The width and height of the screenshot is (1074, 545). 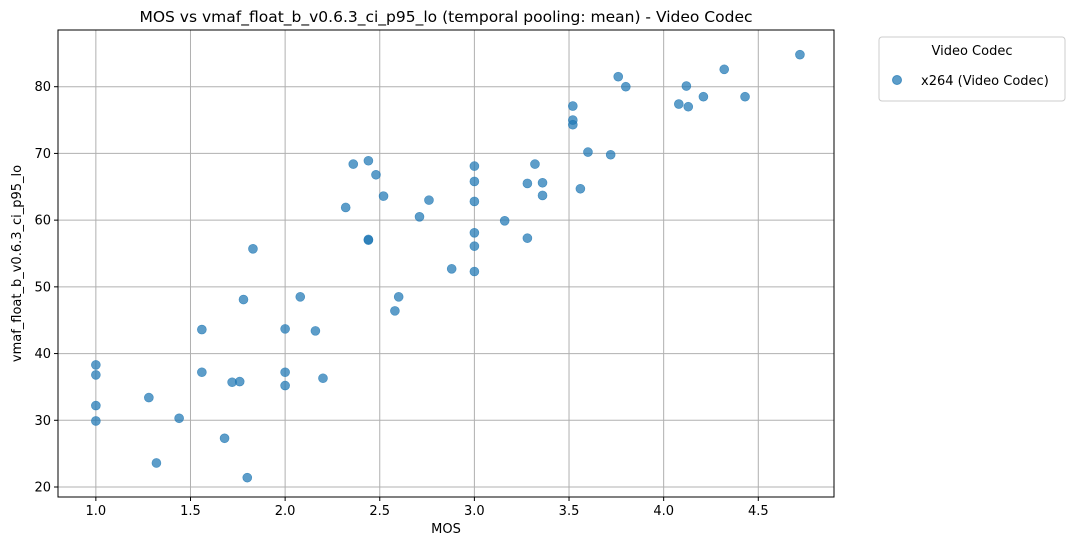 I want to click on legend-box, so click(x=972, y=69).